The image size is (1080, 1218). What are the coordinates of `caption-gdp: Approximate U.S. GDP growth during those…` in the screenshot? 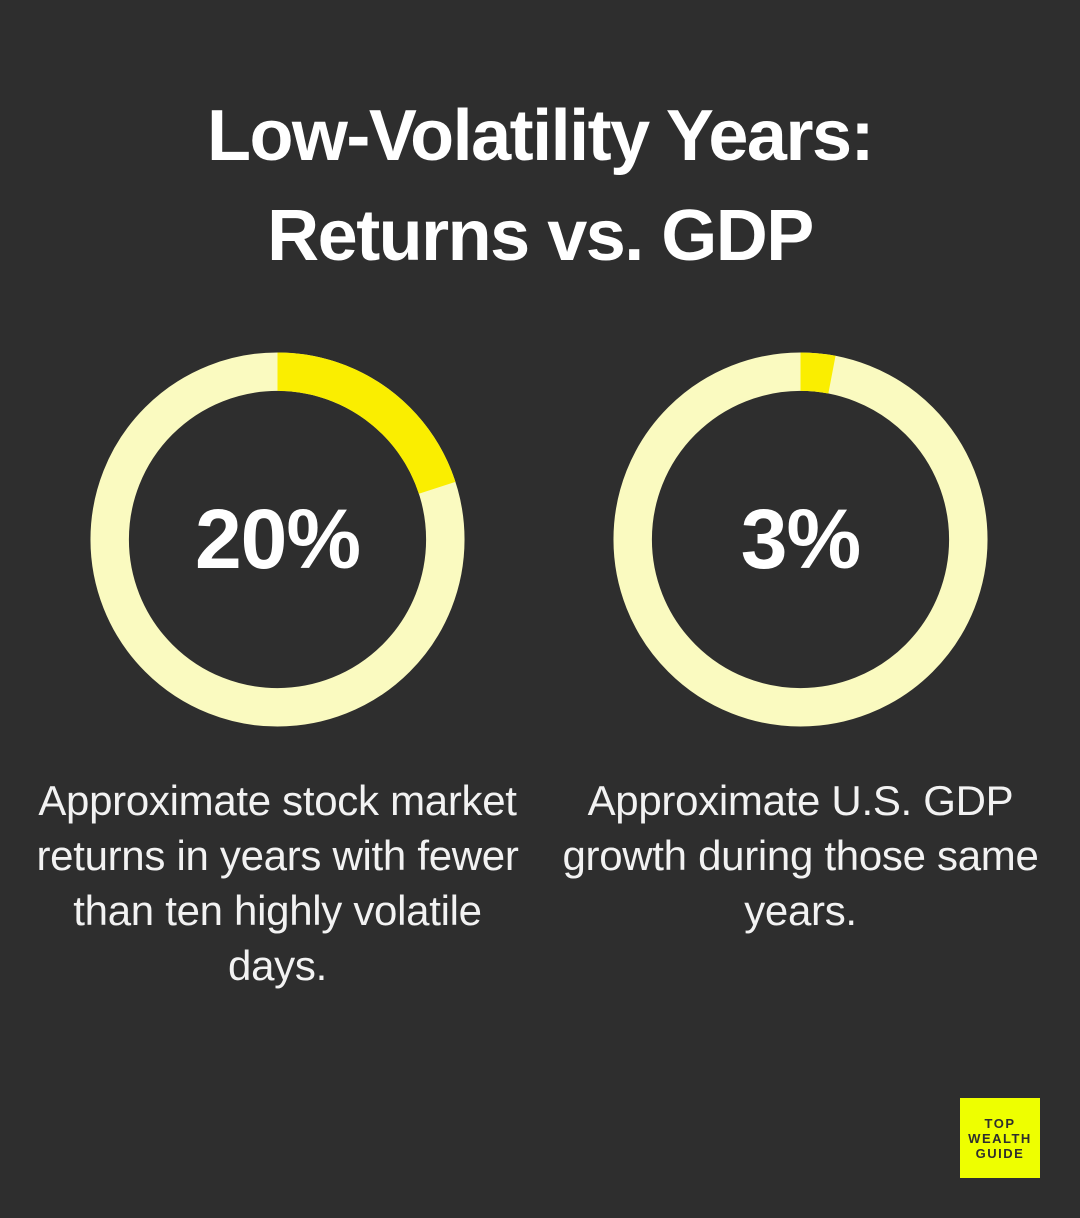 It's located at (800, 855).